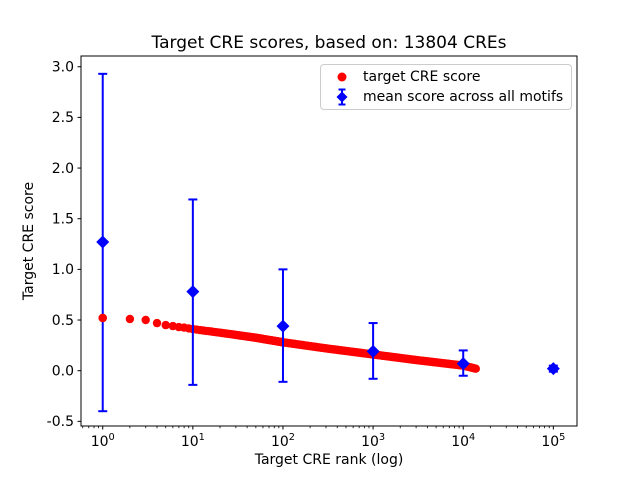 This screenshot has width=640, height=480. I want to click on chart-title: Target CRE scores, based on: 13804 CREs, so click(329, 43).